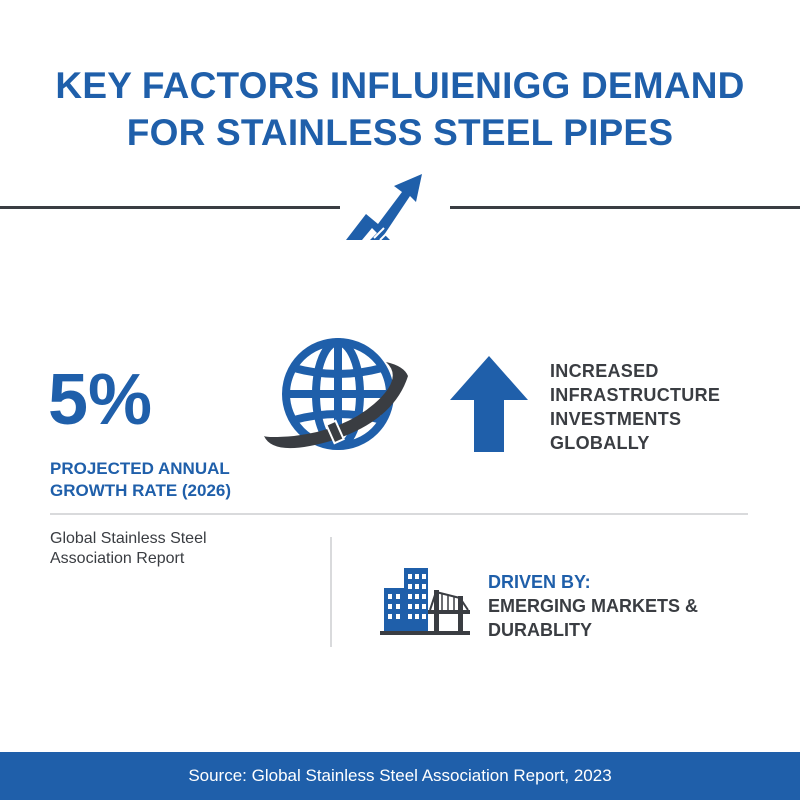 This screenshot has height=800, width=800. I want to click on growth-rate-label-line-2: GROWTH RATE (2026), so click(141, 490).